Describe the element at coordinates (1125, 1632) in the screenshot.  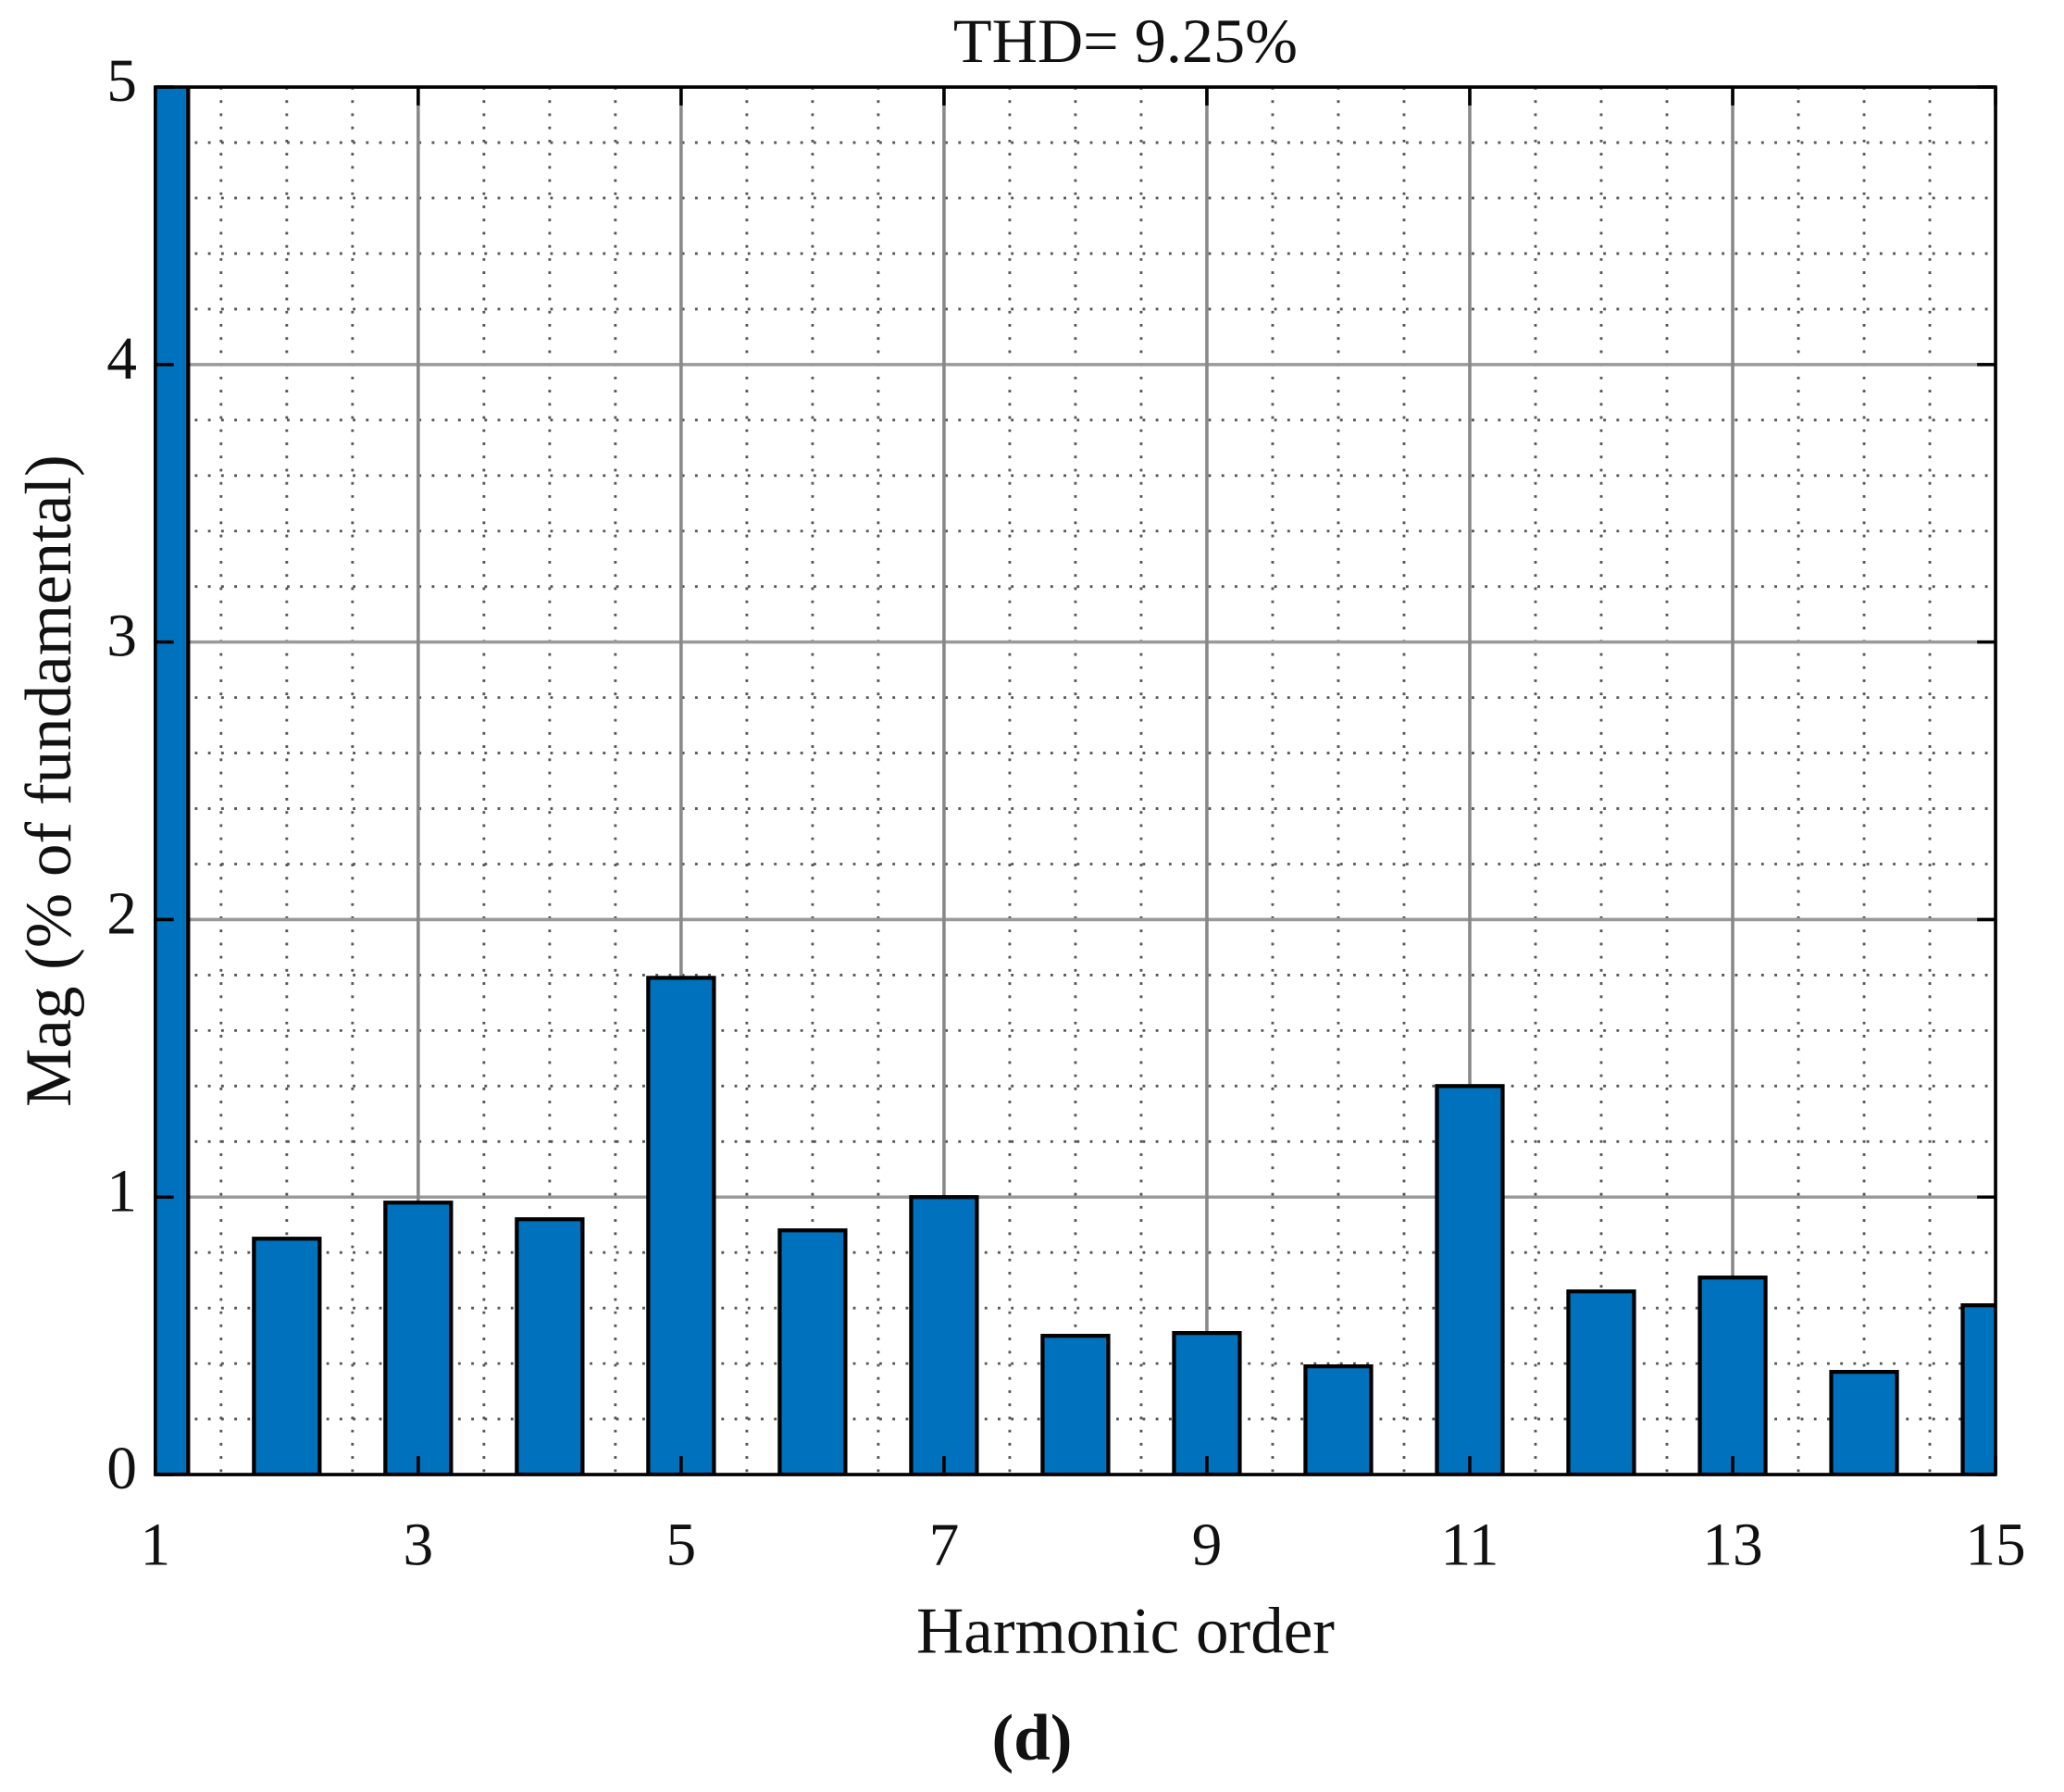
I see `x-axis-label: Harmonic order` at that location.